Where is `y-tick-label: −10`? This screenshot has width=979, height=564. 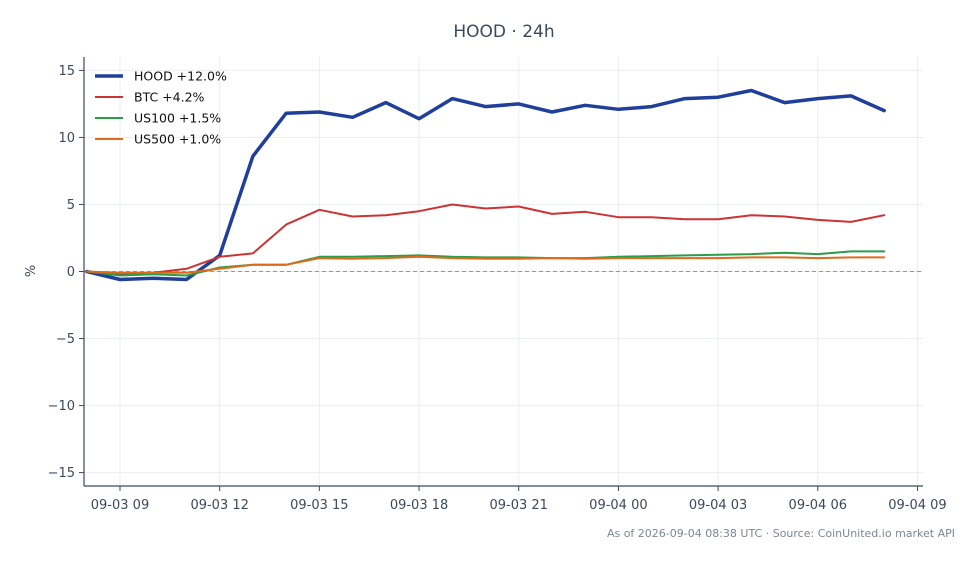
y-tick-label: −10 is located at coordinates (61, 406).